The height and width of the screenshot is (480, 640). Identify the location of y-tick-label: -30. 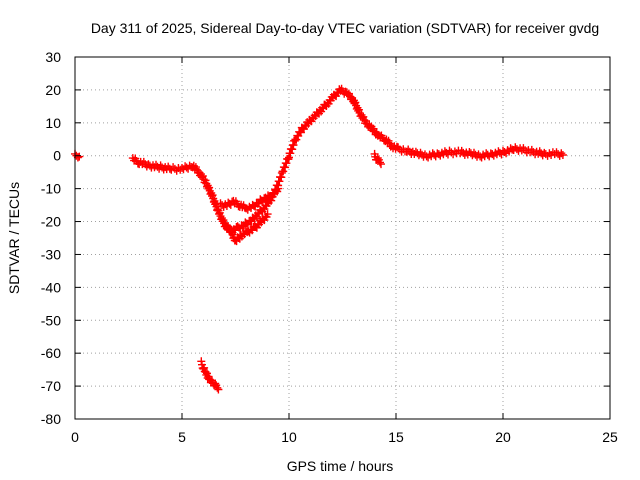
(51, 254).